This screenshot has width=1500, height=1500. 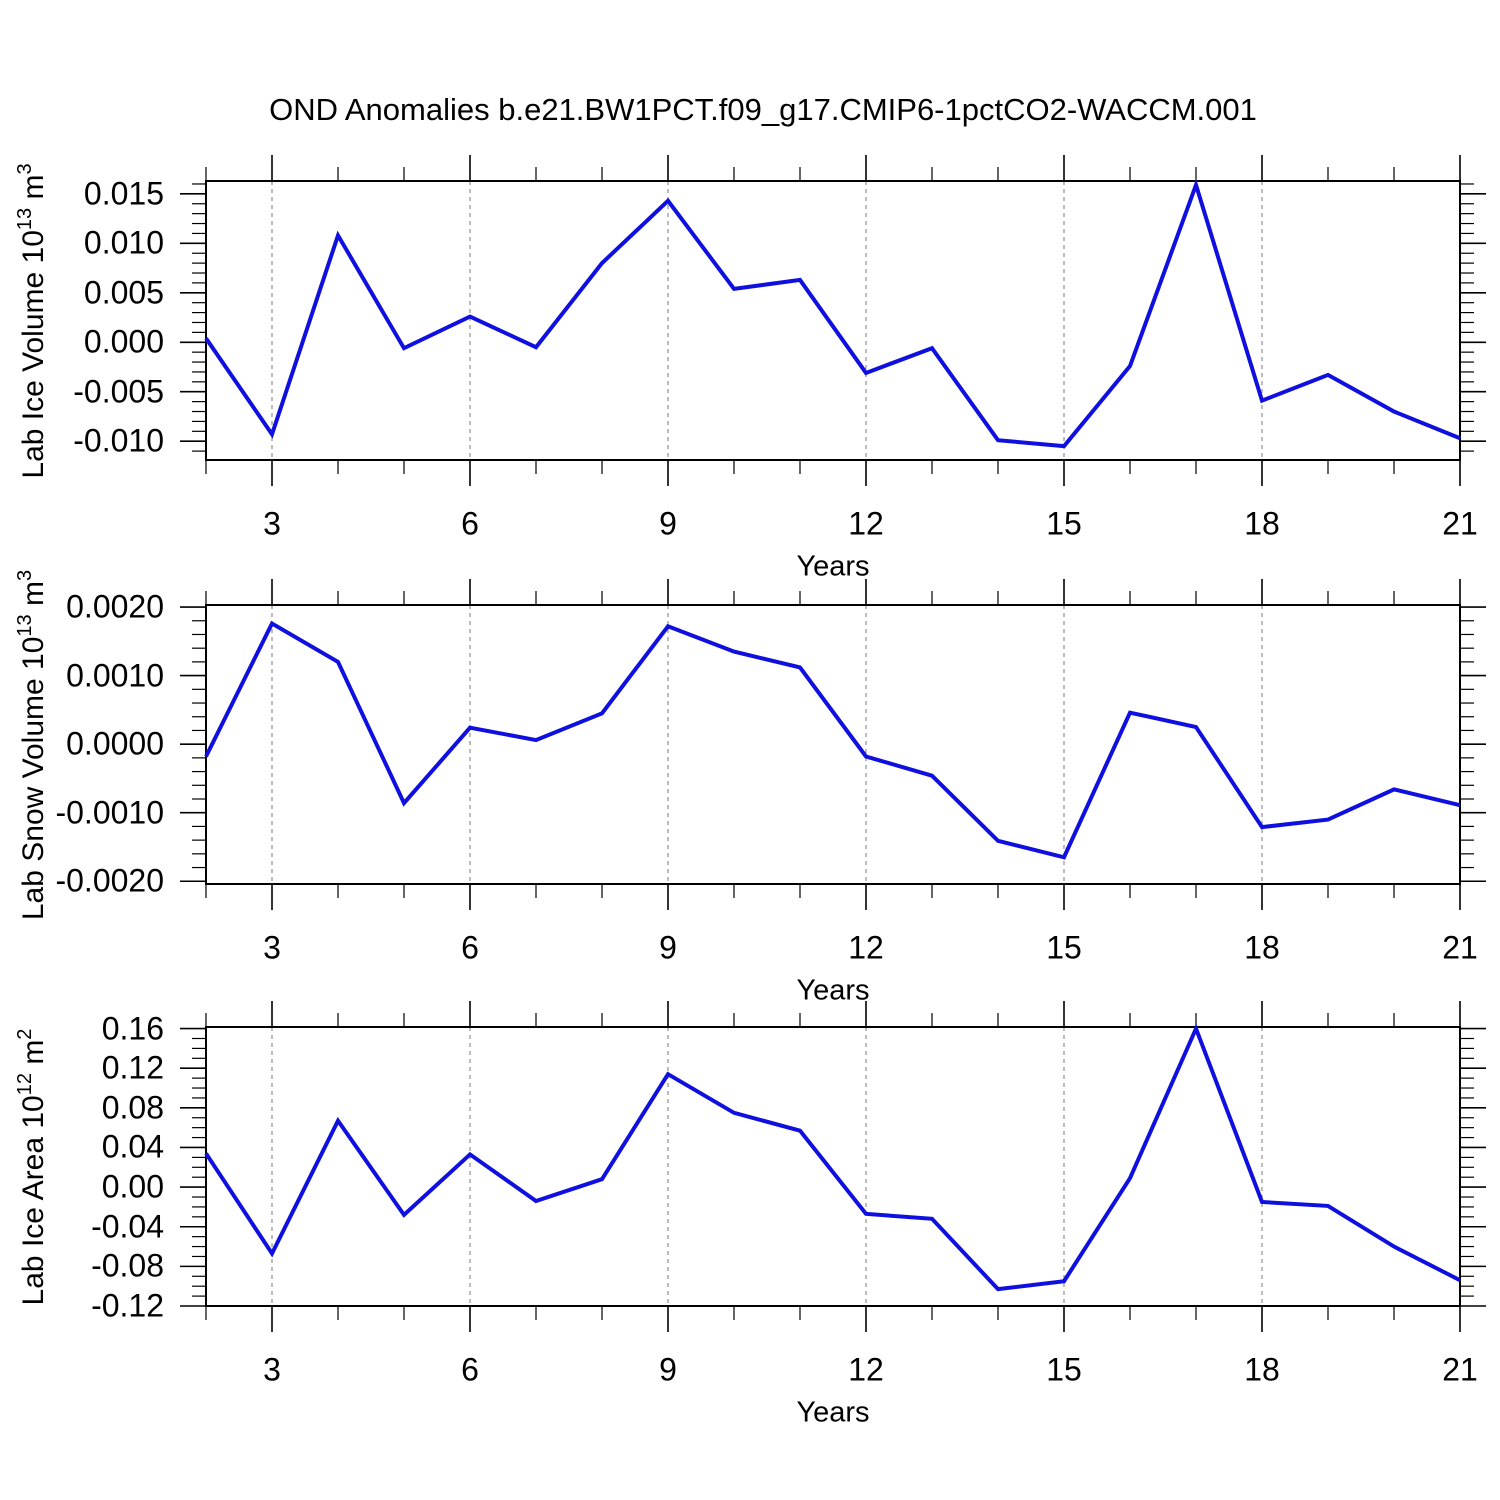 What do you see at coordinates (118, 440) in the screenshot?
I see `y-tick-label: -0.010` at bounding box center [118, 440].